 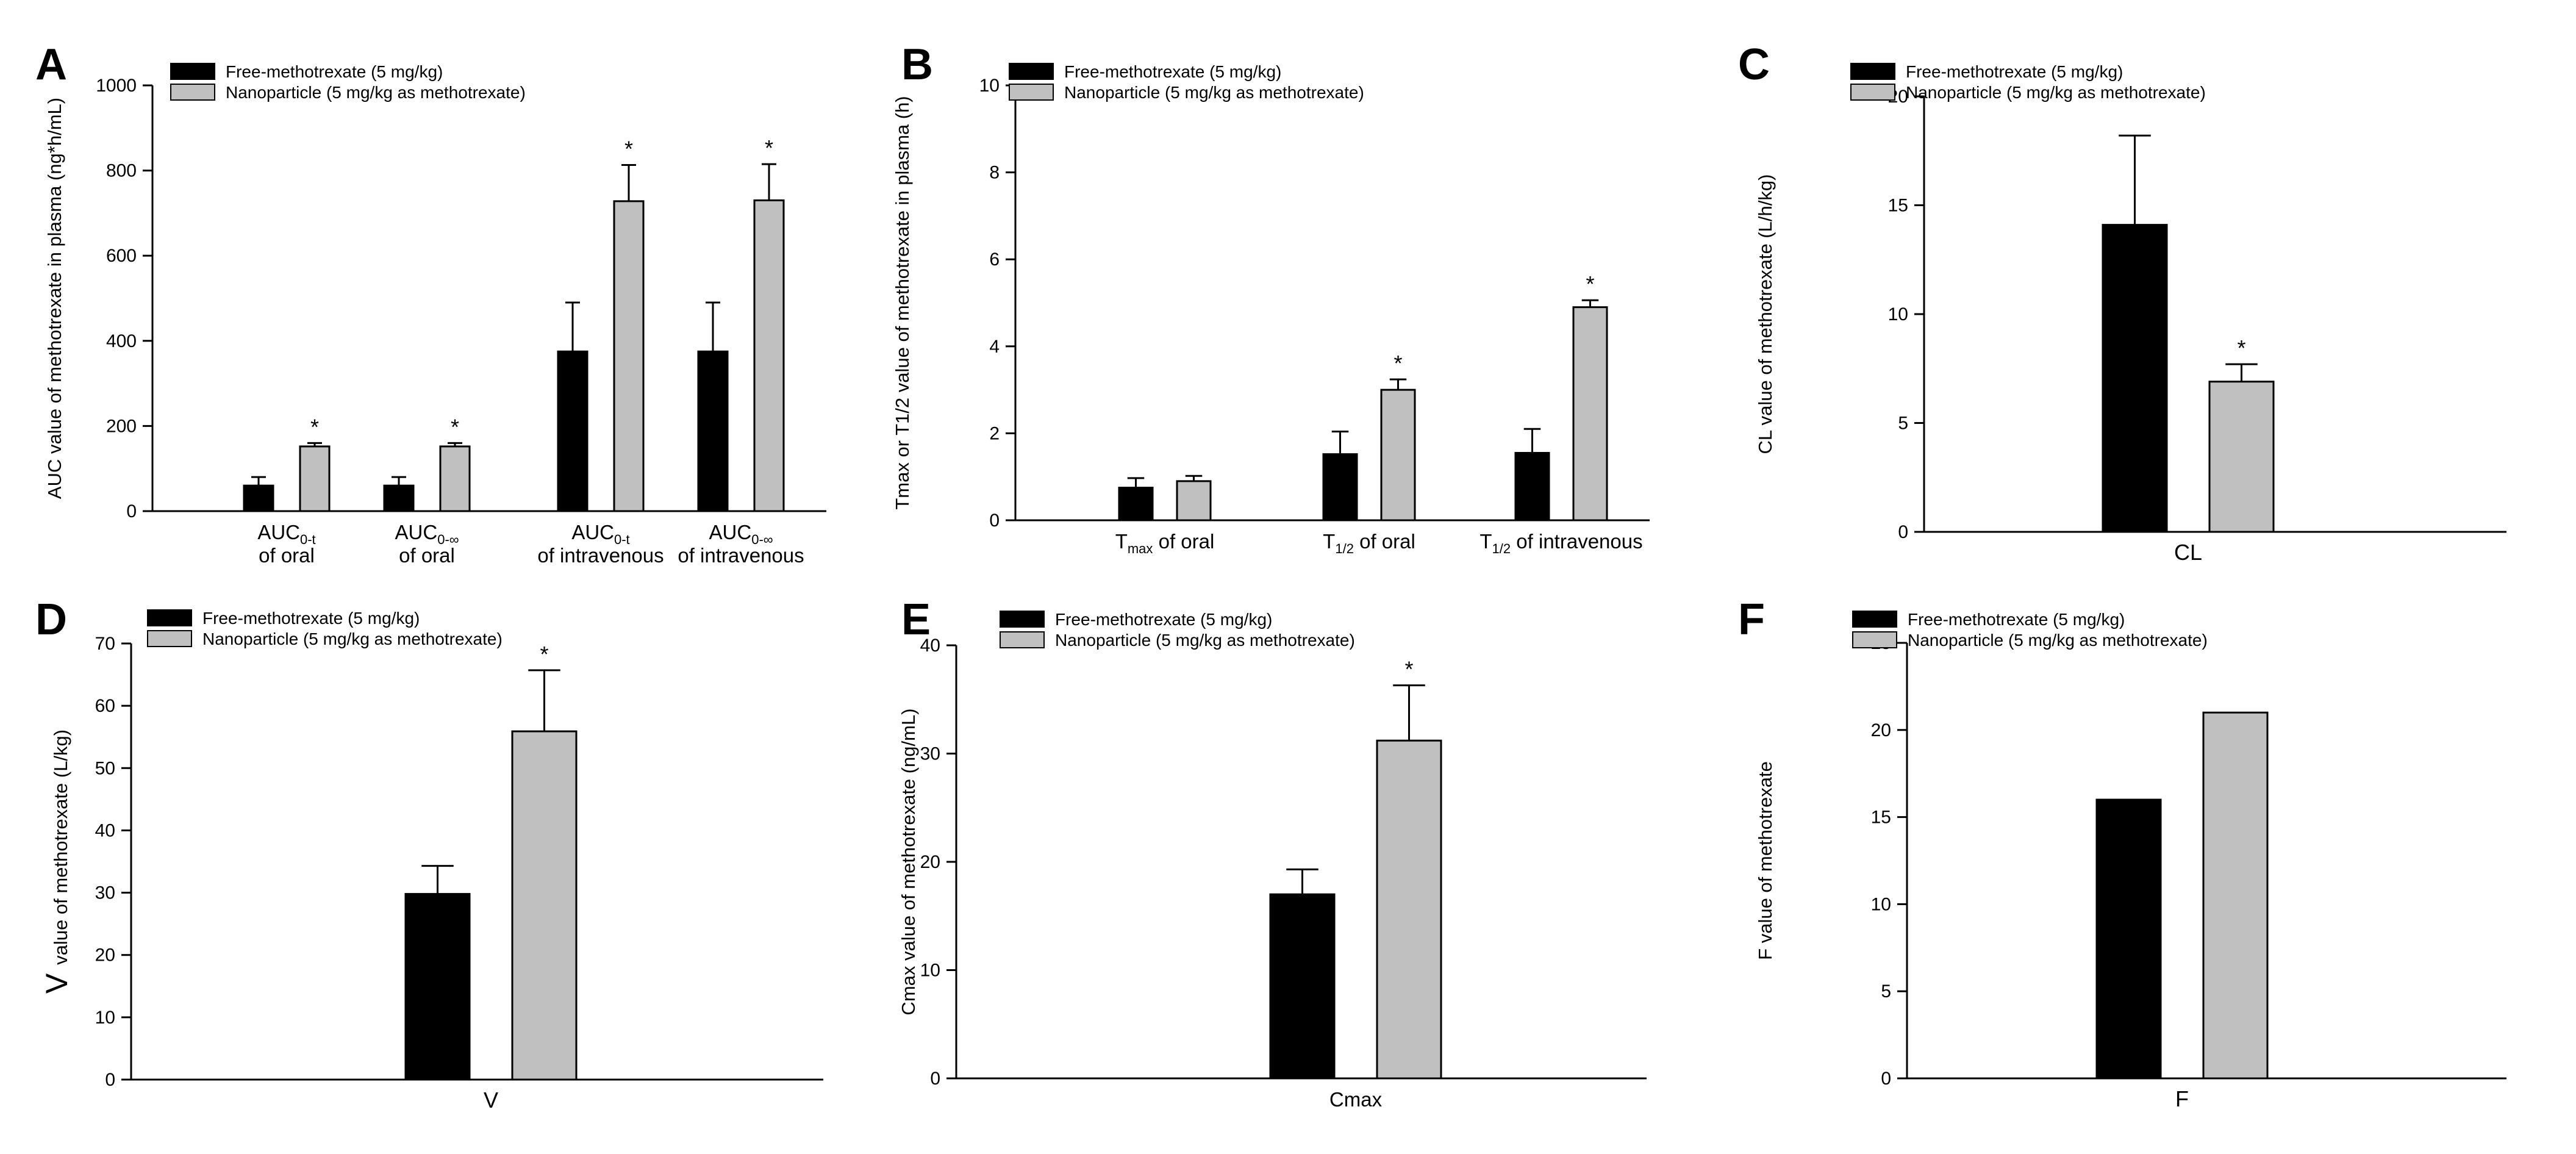 I want to click on y-tick-label: 4, so click(x=994, y=347).